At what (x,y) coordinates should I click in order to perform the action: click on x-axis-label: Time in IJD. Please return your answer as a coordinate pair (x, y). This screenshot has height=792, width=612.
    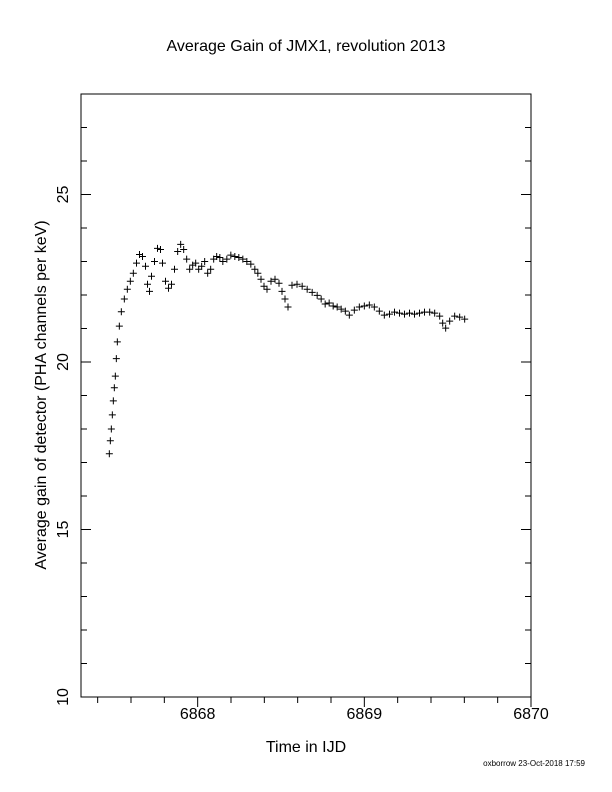
    Looking at the image, I should click on (306, 747).